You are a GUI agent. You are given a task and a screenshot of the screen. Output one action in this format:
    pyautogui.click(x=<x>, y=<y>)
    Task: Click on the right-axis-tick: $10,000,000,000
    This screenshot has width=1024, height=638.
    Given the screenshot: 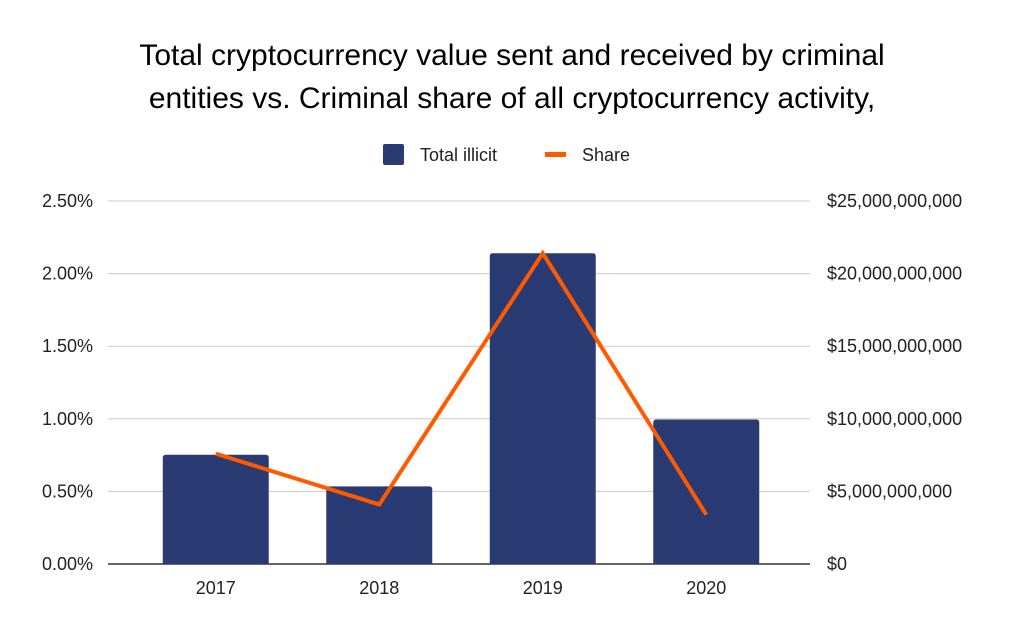 What is the action you would take?
    pyautogui.click(x=894, y=419)
    